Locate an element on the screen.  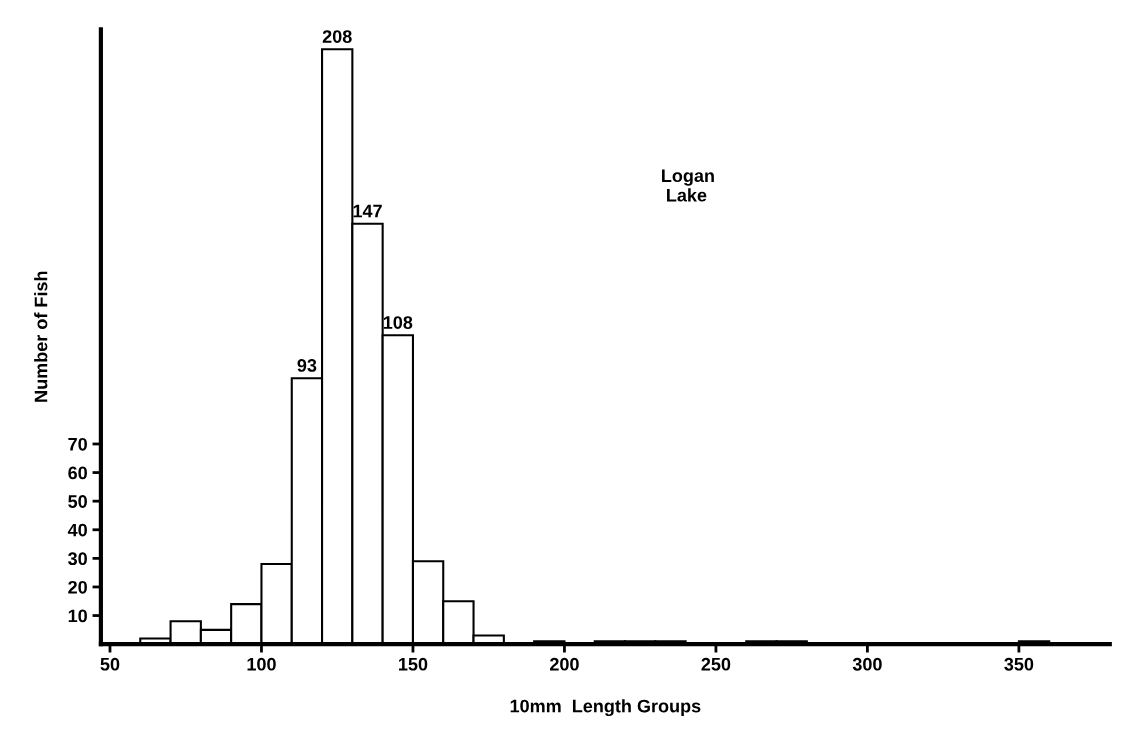
y-tick-label: 20 is located at coordinates (77, 587).